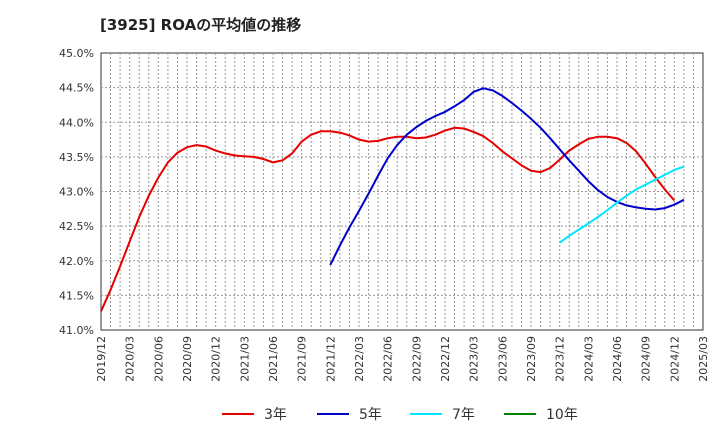 This screenshot has height=440, width=720. Describe the element at coordinates (273, 359) in the screenshot. I see `x-tick-label: 2021/06` at that location.